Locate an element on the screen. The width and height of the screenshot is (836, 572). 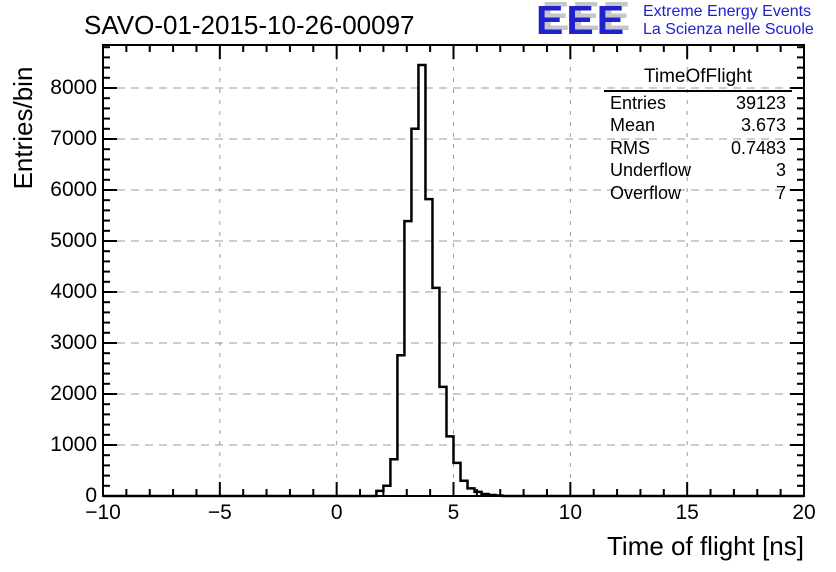
y-tick-label: 0 is located at coordinates (91, 495).